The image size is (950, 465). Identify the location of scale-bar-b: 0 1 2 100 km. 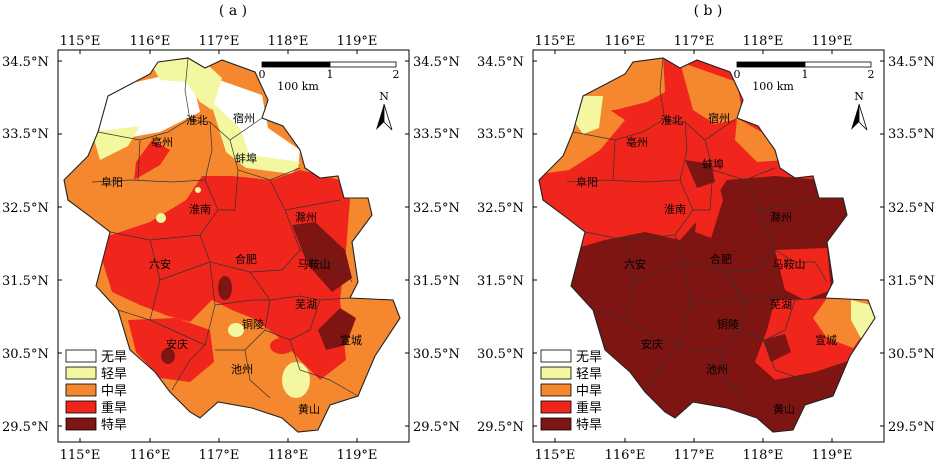
(804, 77).